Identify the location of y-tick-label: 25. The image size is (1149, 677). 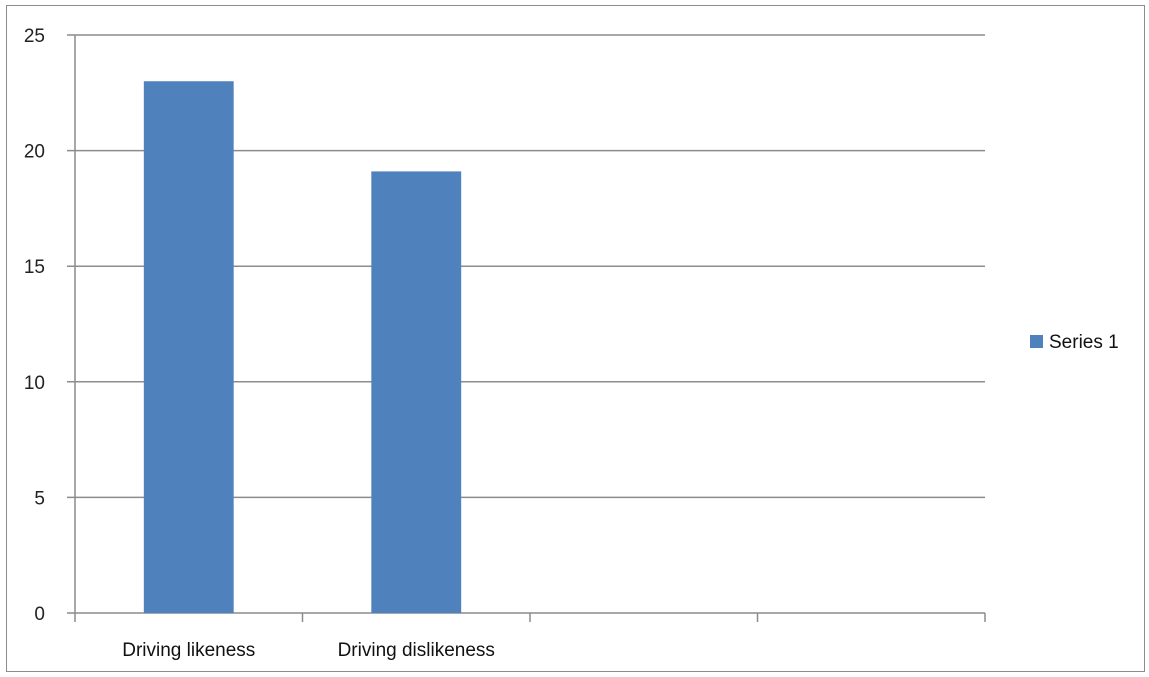
(34, 36).